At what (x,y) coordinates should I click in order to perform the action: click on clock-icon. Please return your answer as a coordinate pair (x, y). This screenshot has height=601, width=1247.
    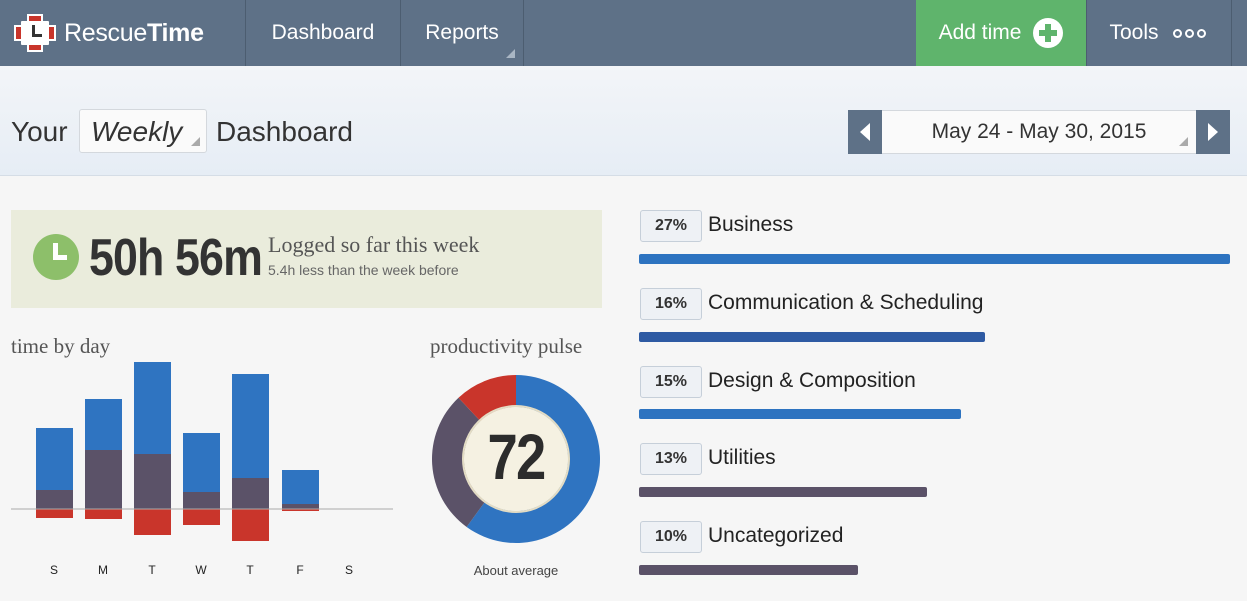
    Looking at the image, I should click on (56, 257).